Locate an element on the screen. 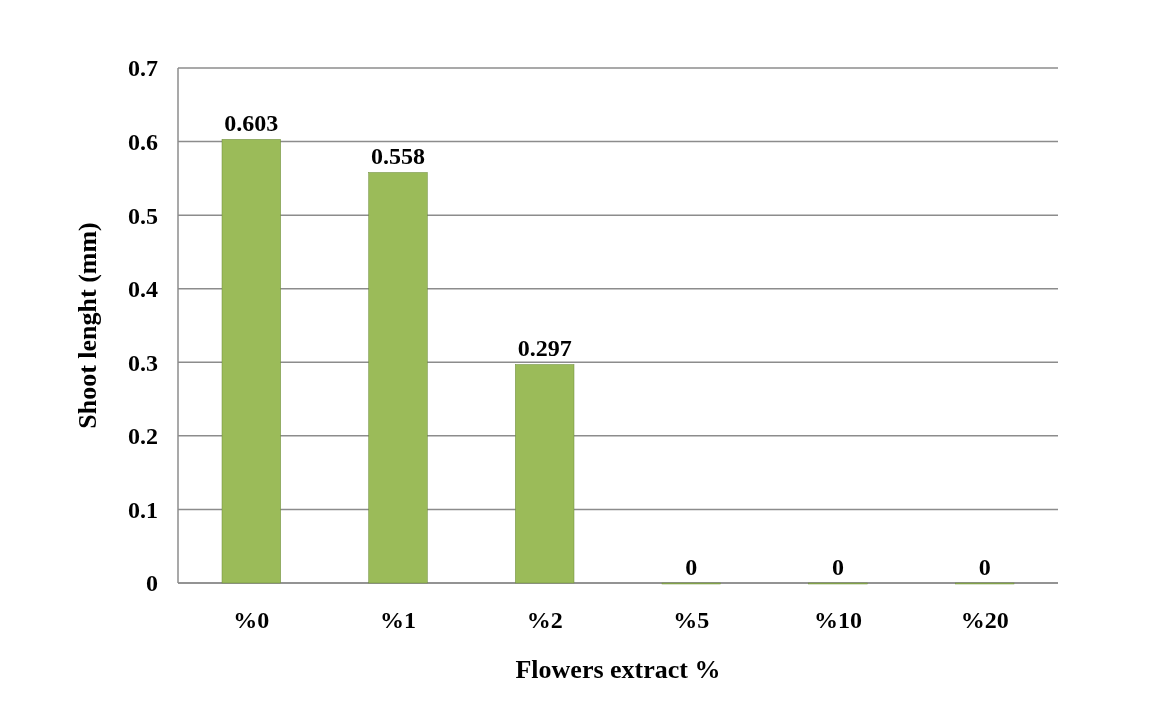  y-tick-label: 0 is located at coordinates (152, 583).